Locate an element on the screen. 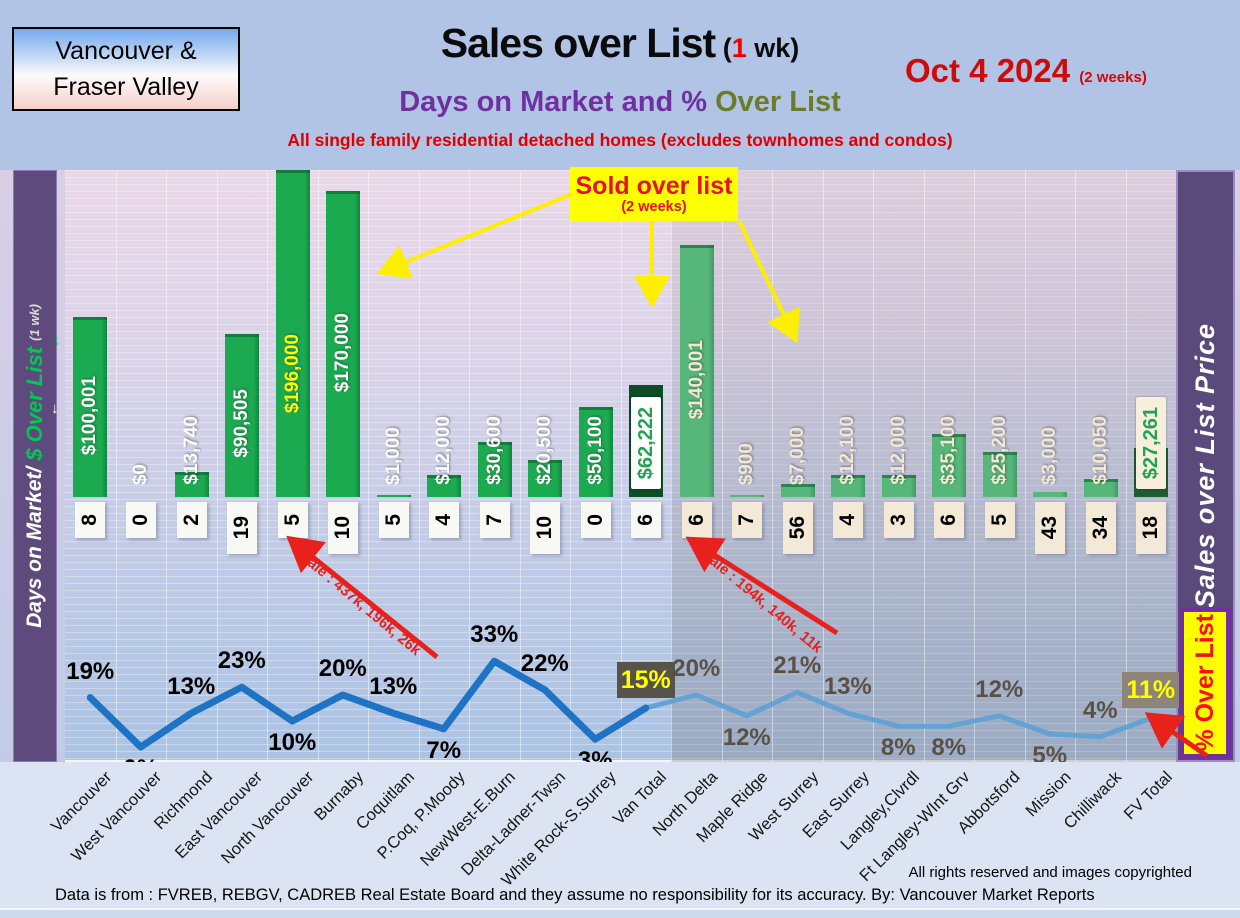 The height and width of the screenshot is (918, 1240). column-maple-ridge: $900 7 is located at coordinates (747, 466).